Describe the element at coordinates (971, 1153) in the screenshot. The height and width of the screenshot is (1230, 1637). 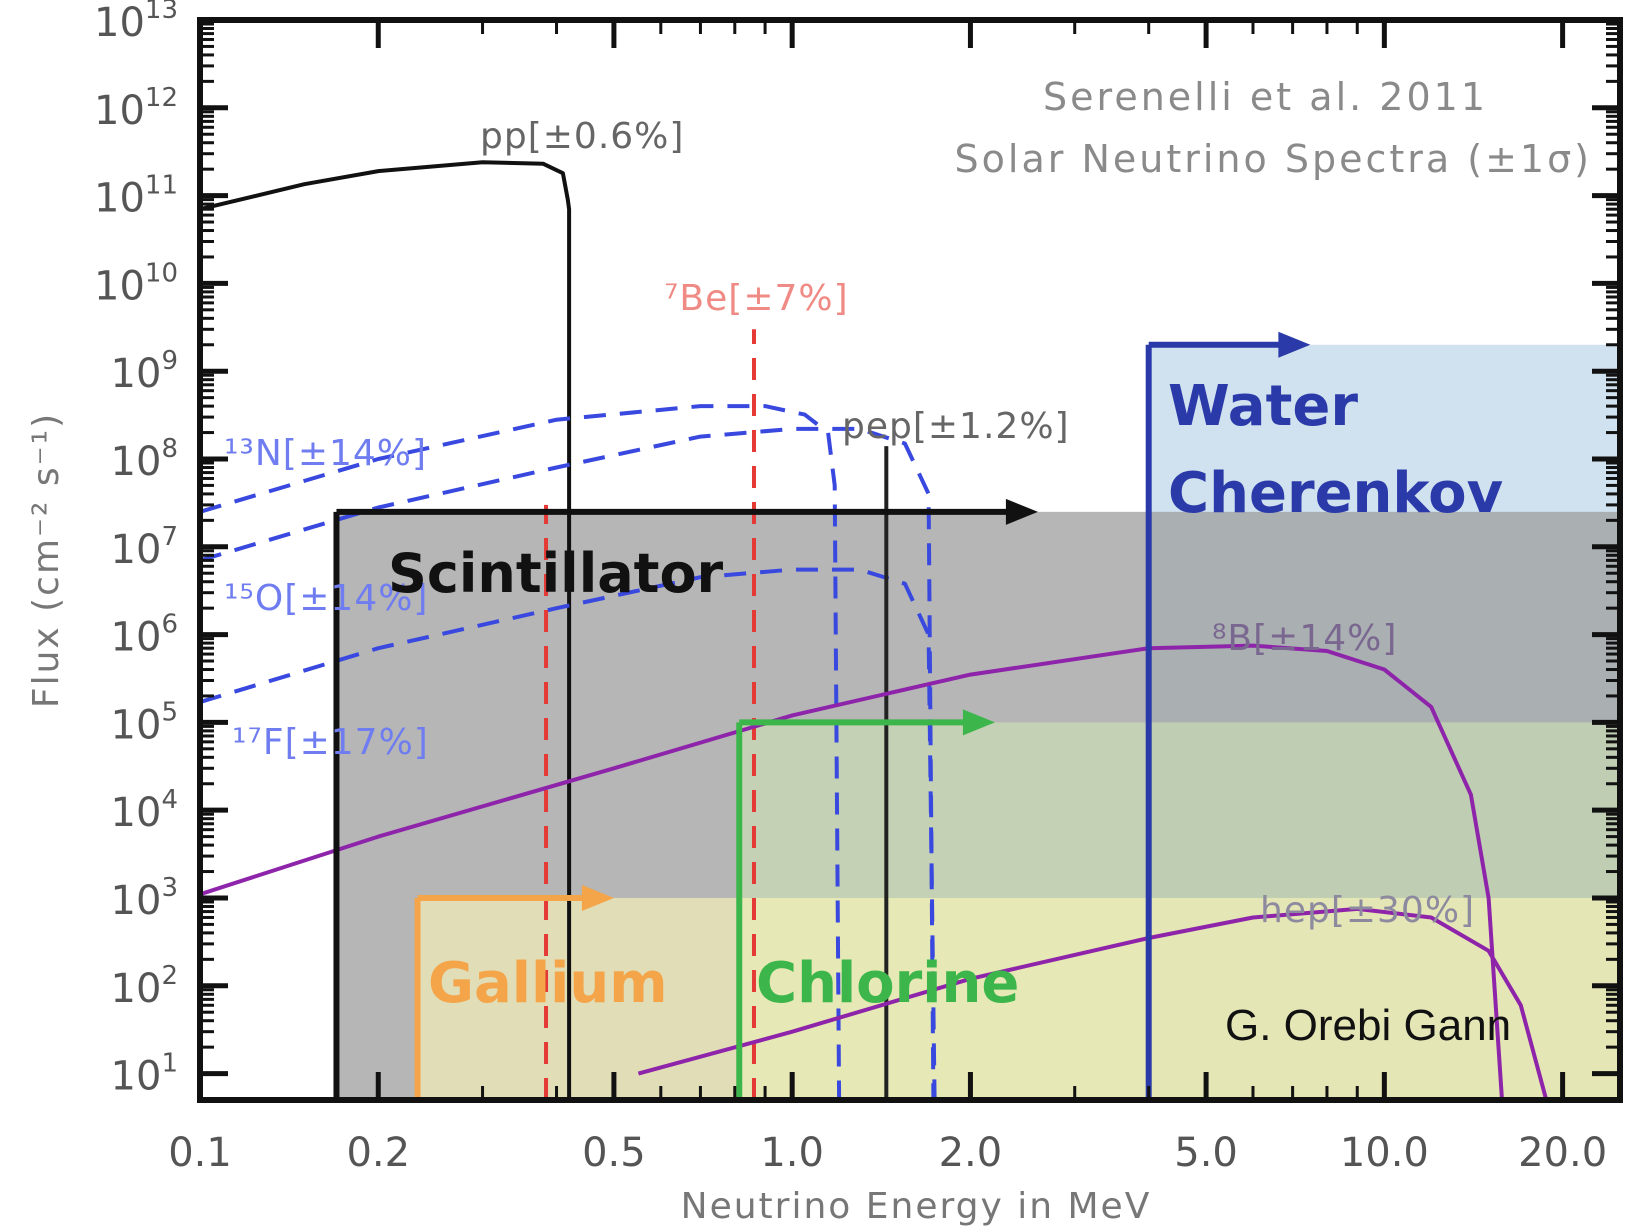
I see `x-tick-label: 2.0` at that location.